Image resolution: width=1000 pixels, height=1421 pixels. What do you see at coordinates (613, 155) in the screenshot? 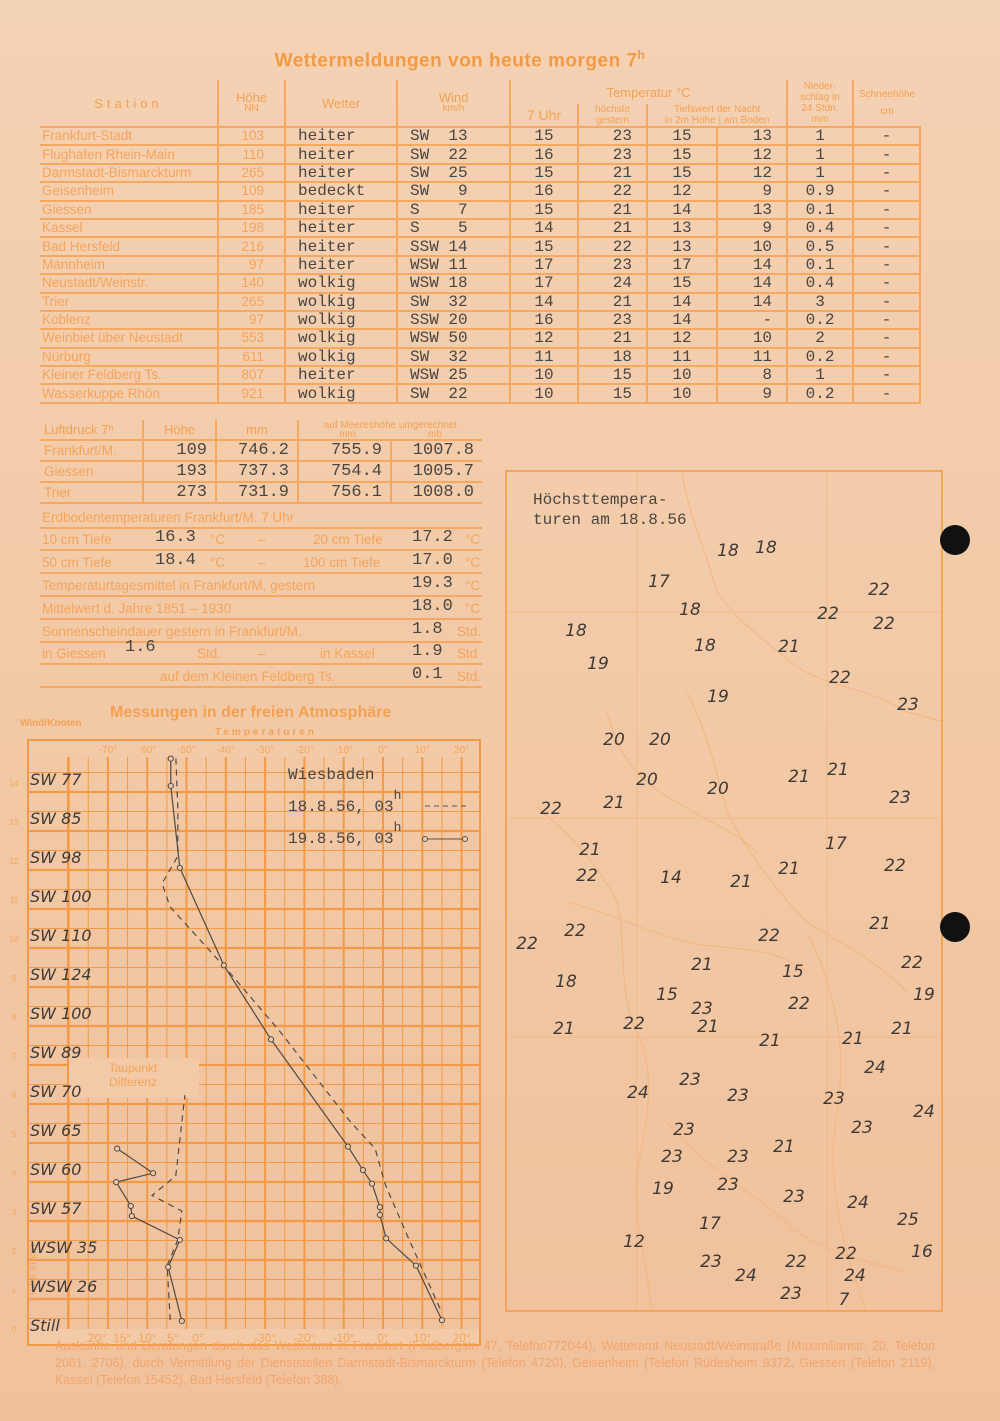
I see `temp-max-yesterday: 23` at bounding box center [613, 155].